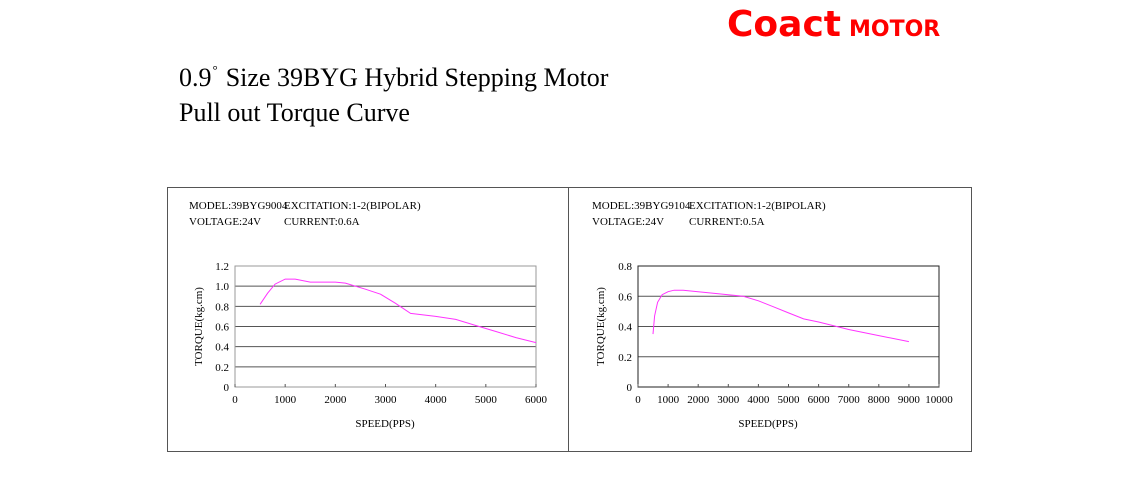 The image size is (1142, 498). I want to click on degree-symbol: °, so click(215, 69).